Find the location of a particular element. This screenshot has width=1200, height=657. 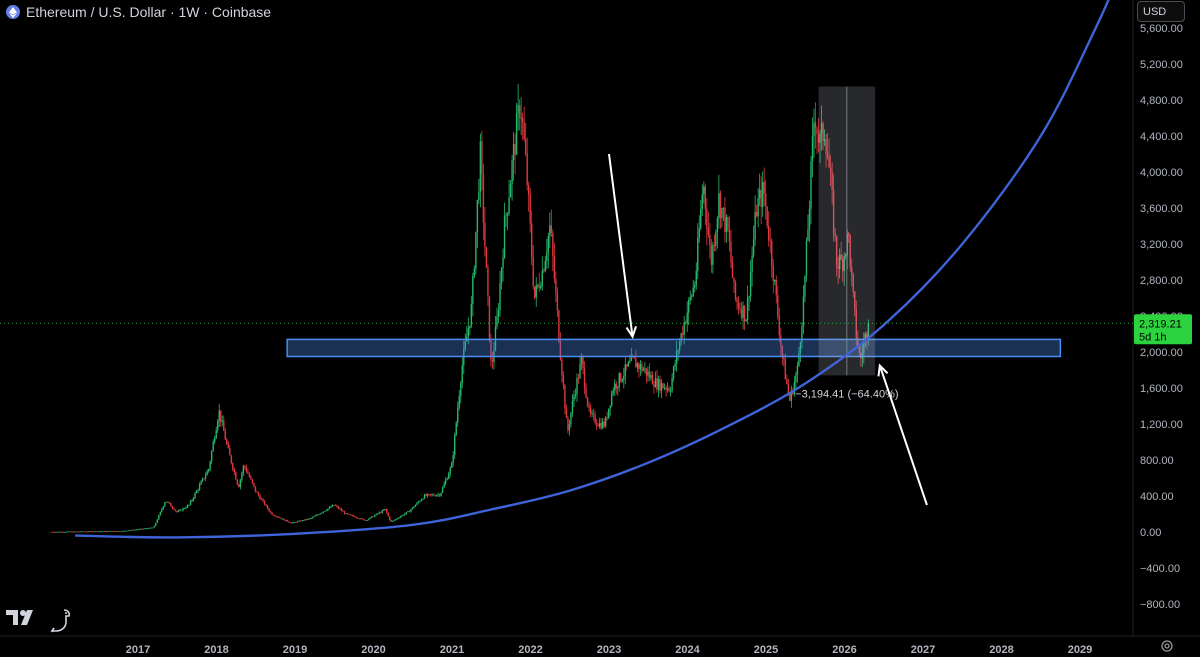

x-tick-label: 2019 is located at coordinates (295, 650).